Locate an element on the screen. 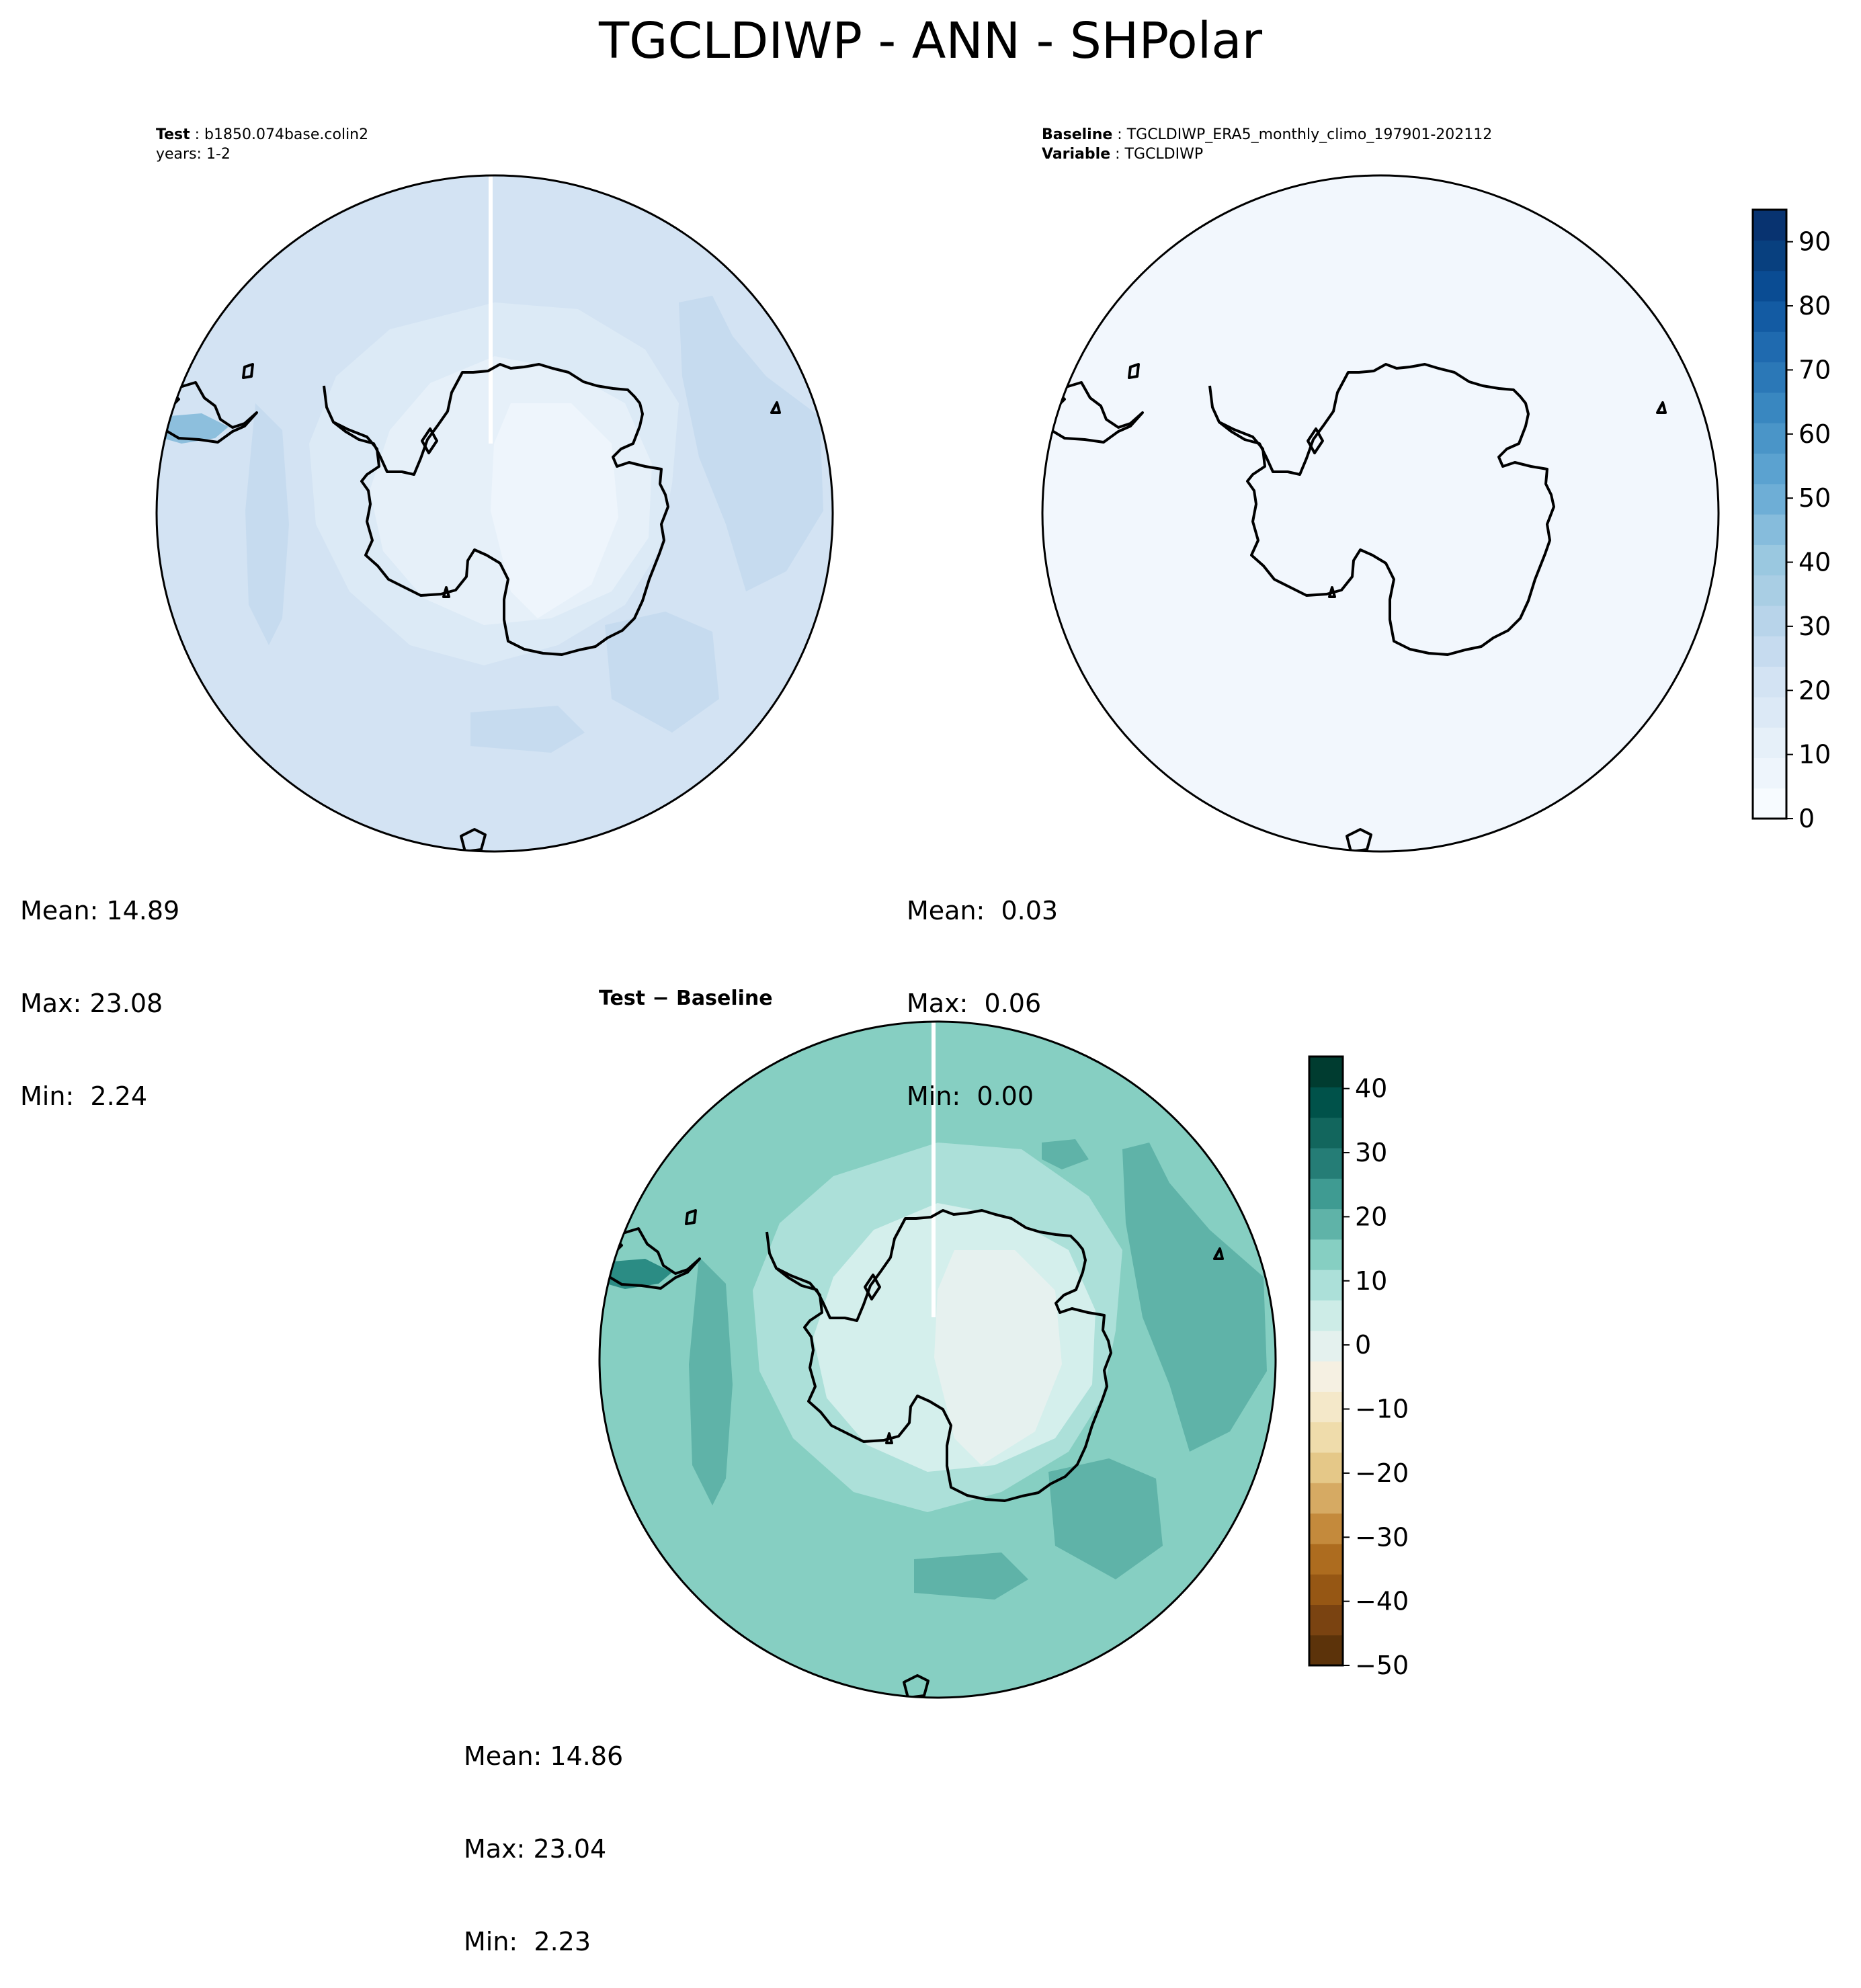  baseline-colorbar-tick-label: 60 is located at coordinates (1814, 434).